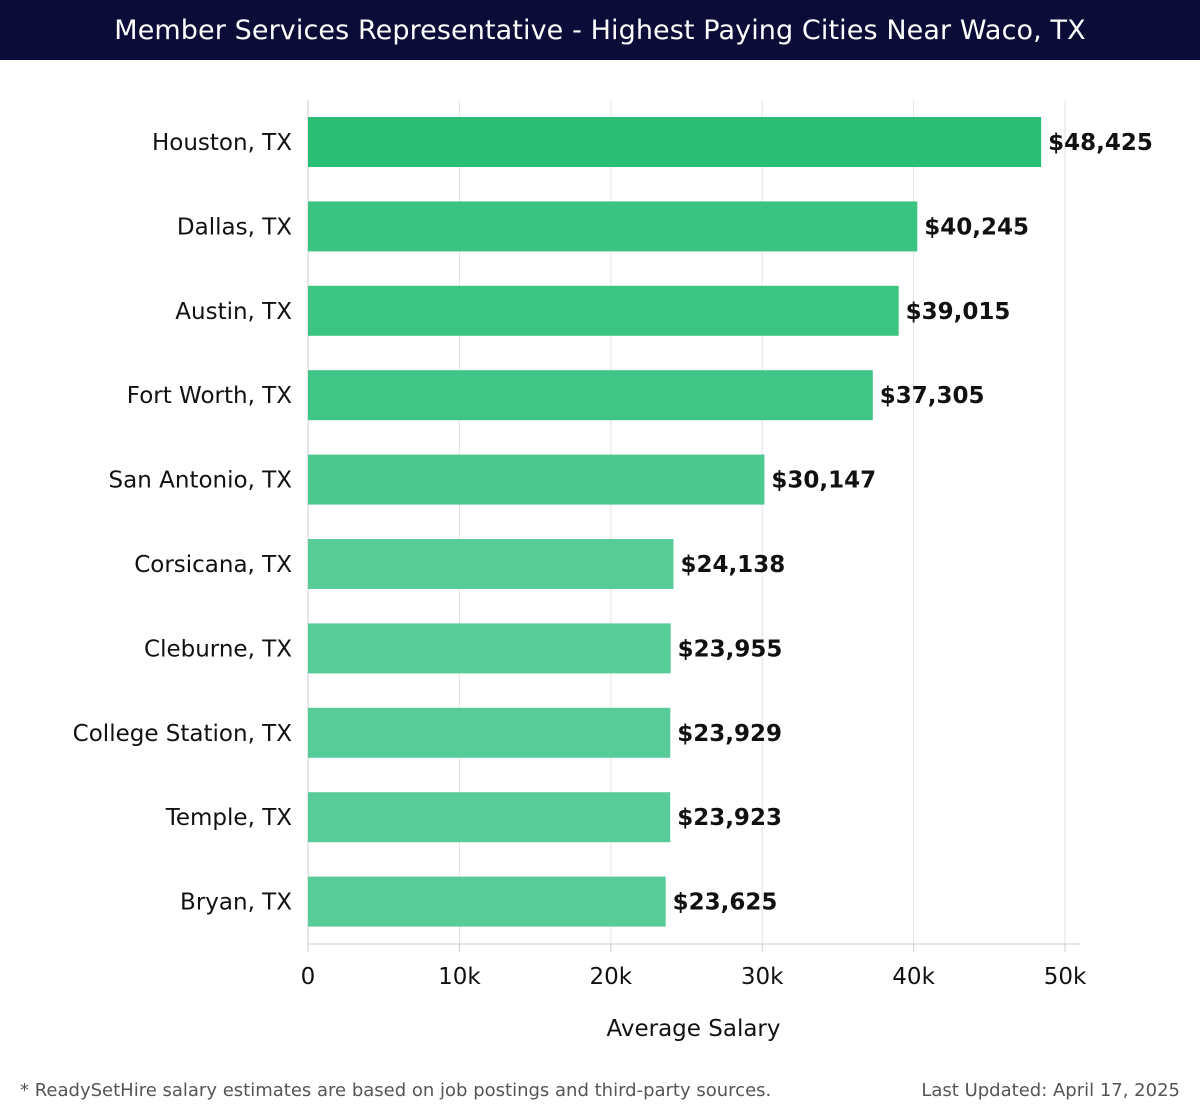 Image resolution: width=1200 pixels, height=1120 pixels. Describe the element at coordinates (1050, 1090) in the screenshot. I see `footer-updated: Last Updated: April 17, 2025` at that location.